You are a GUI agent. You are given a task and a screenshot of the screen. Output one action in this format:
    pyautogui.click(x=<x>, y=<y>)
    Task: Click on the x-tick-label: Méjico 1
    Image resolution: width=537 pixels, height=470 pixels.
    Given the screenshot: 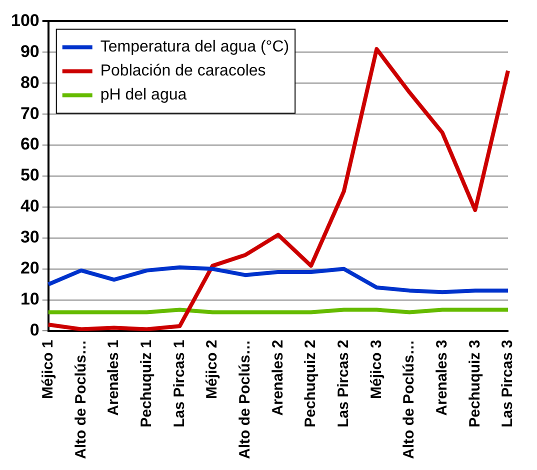 What is the action you would take?
    pyautogui.click(x=48, y=370)
    